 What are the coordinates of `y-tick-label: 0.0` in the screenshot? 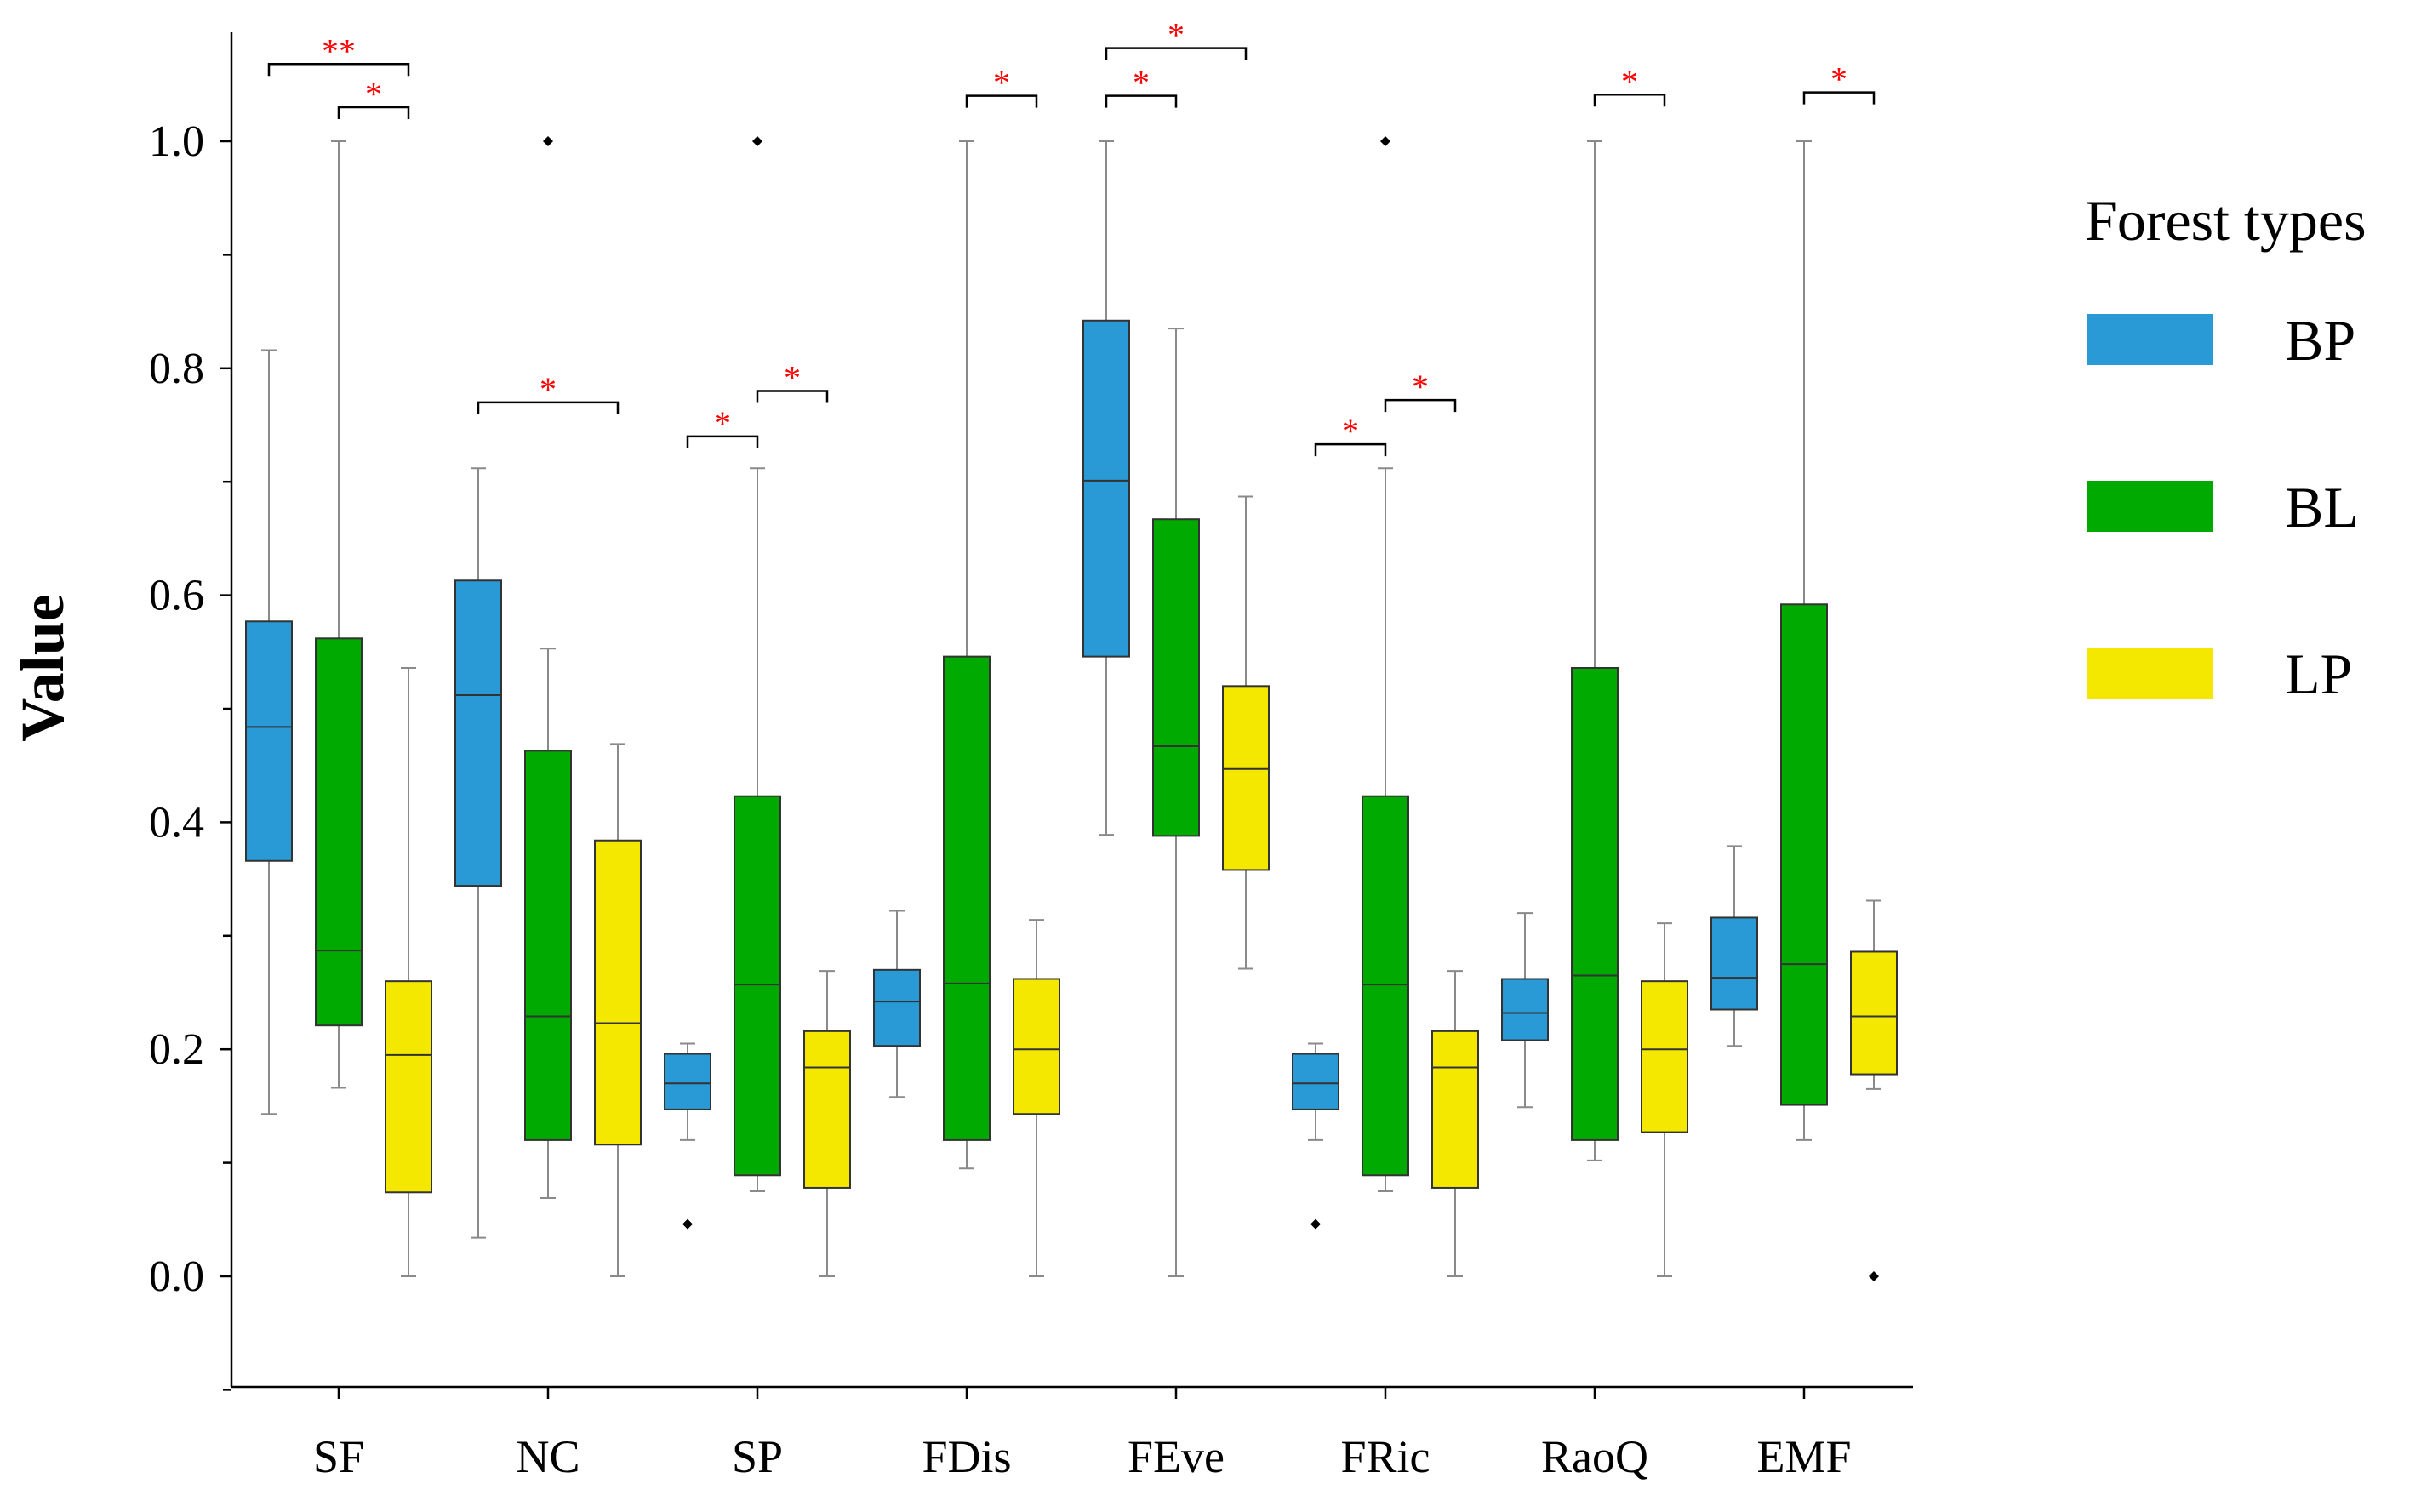 It's located at (177, 1276).